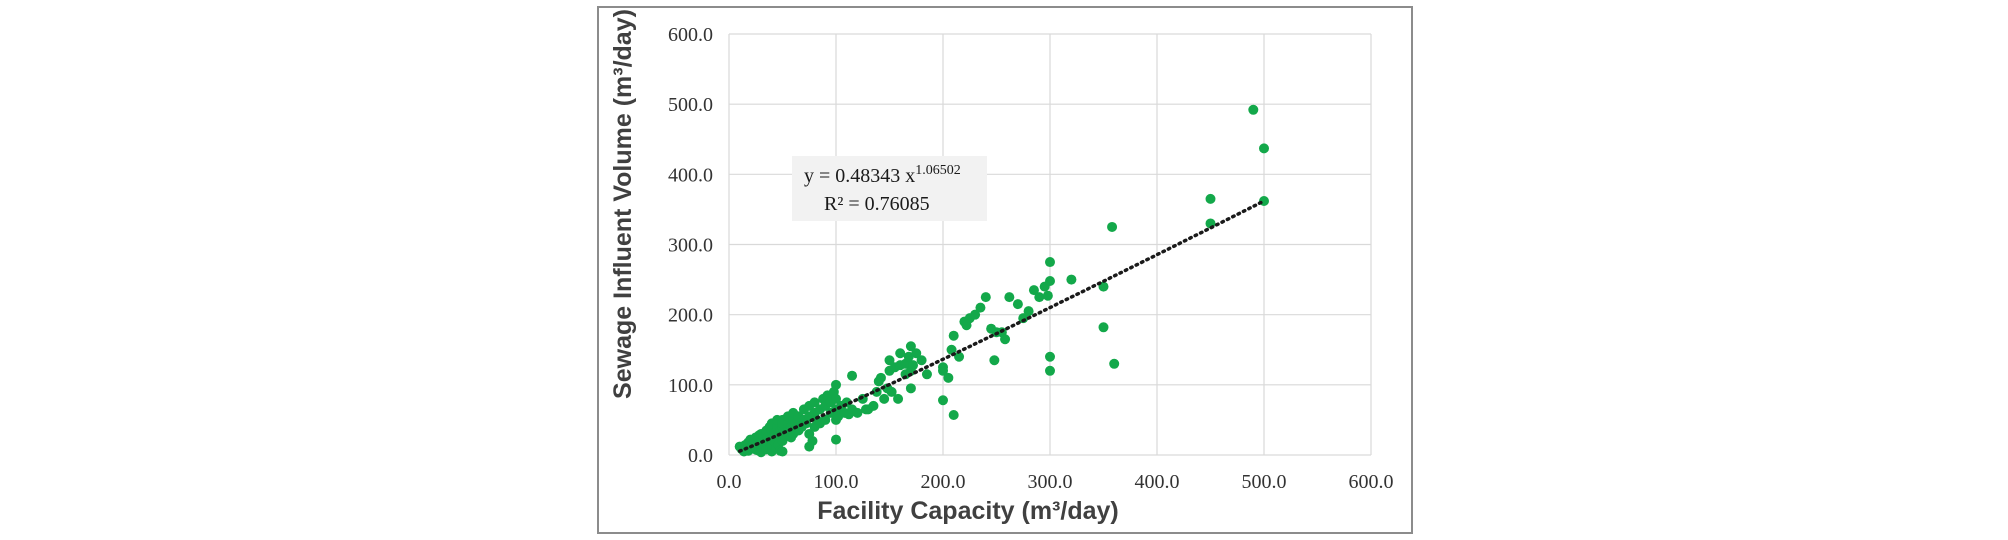  I want to click on y-tick-label: 200.0, so click(690, 316).